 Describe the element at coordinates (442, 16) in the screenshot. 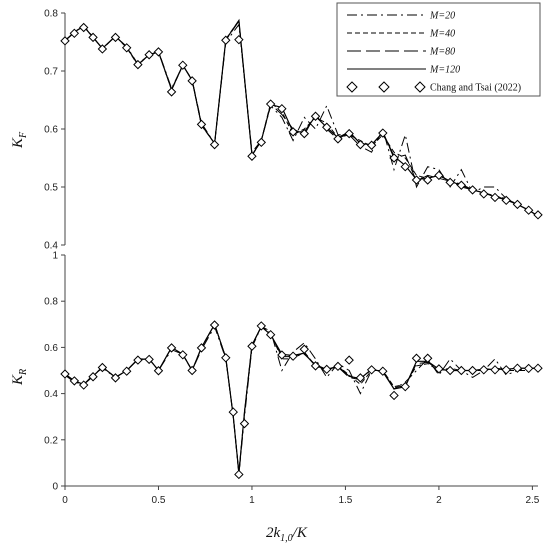

I see `legend-label: M=20` at that location.